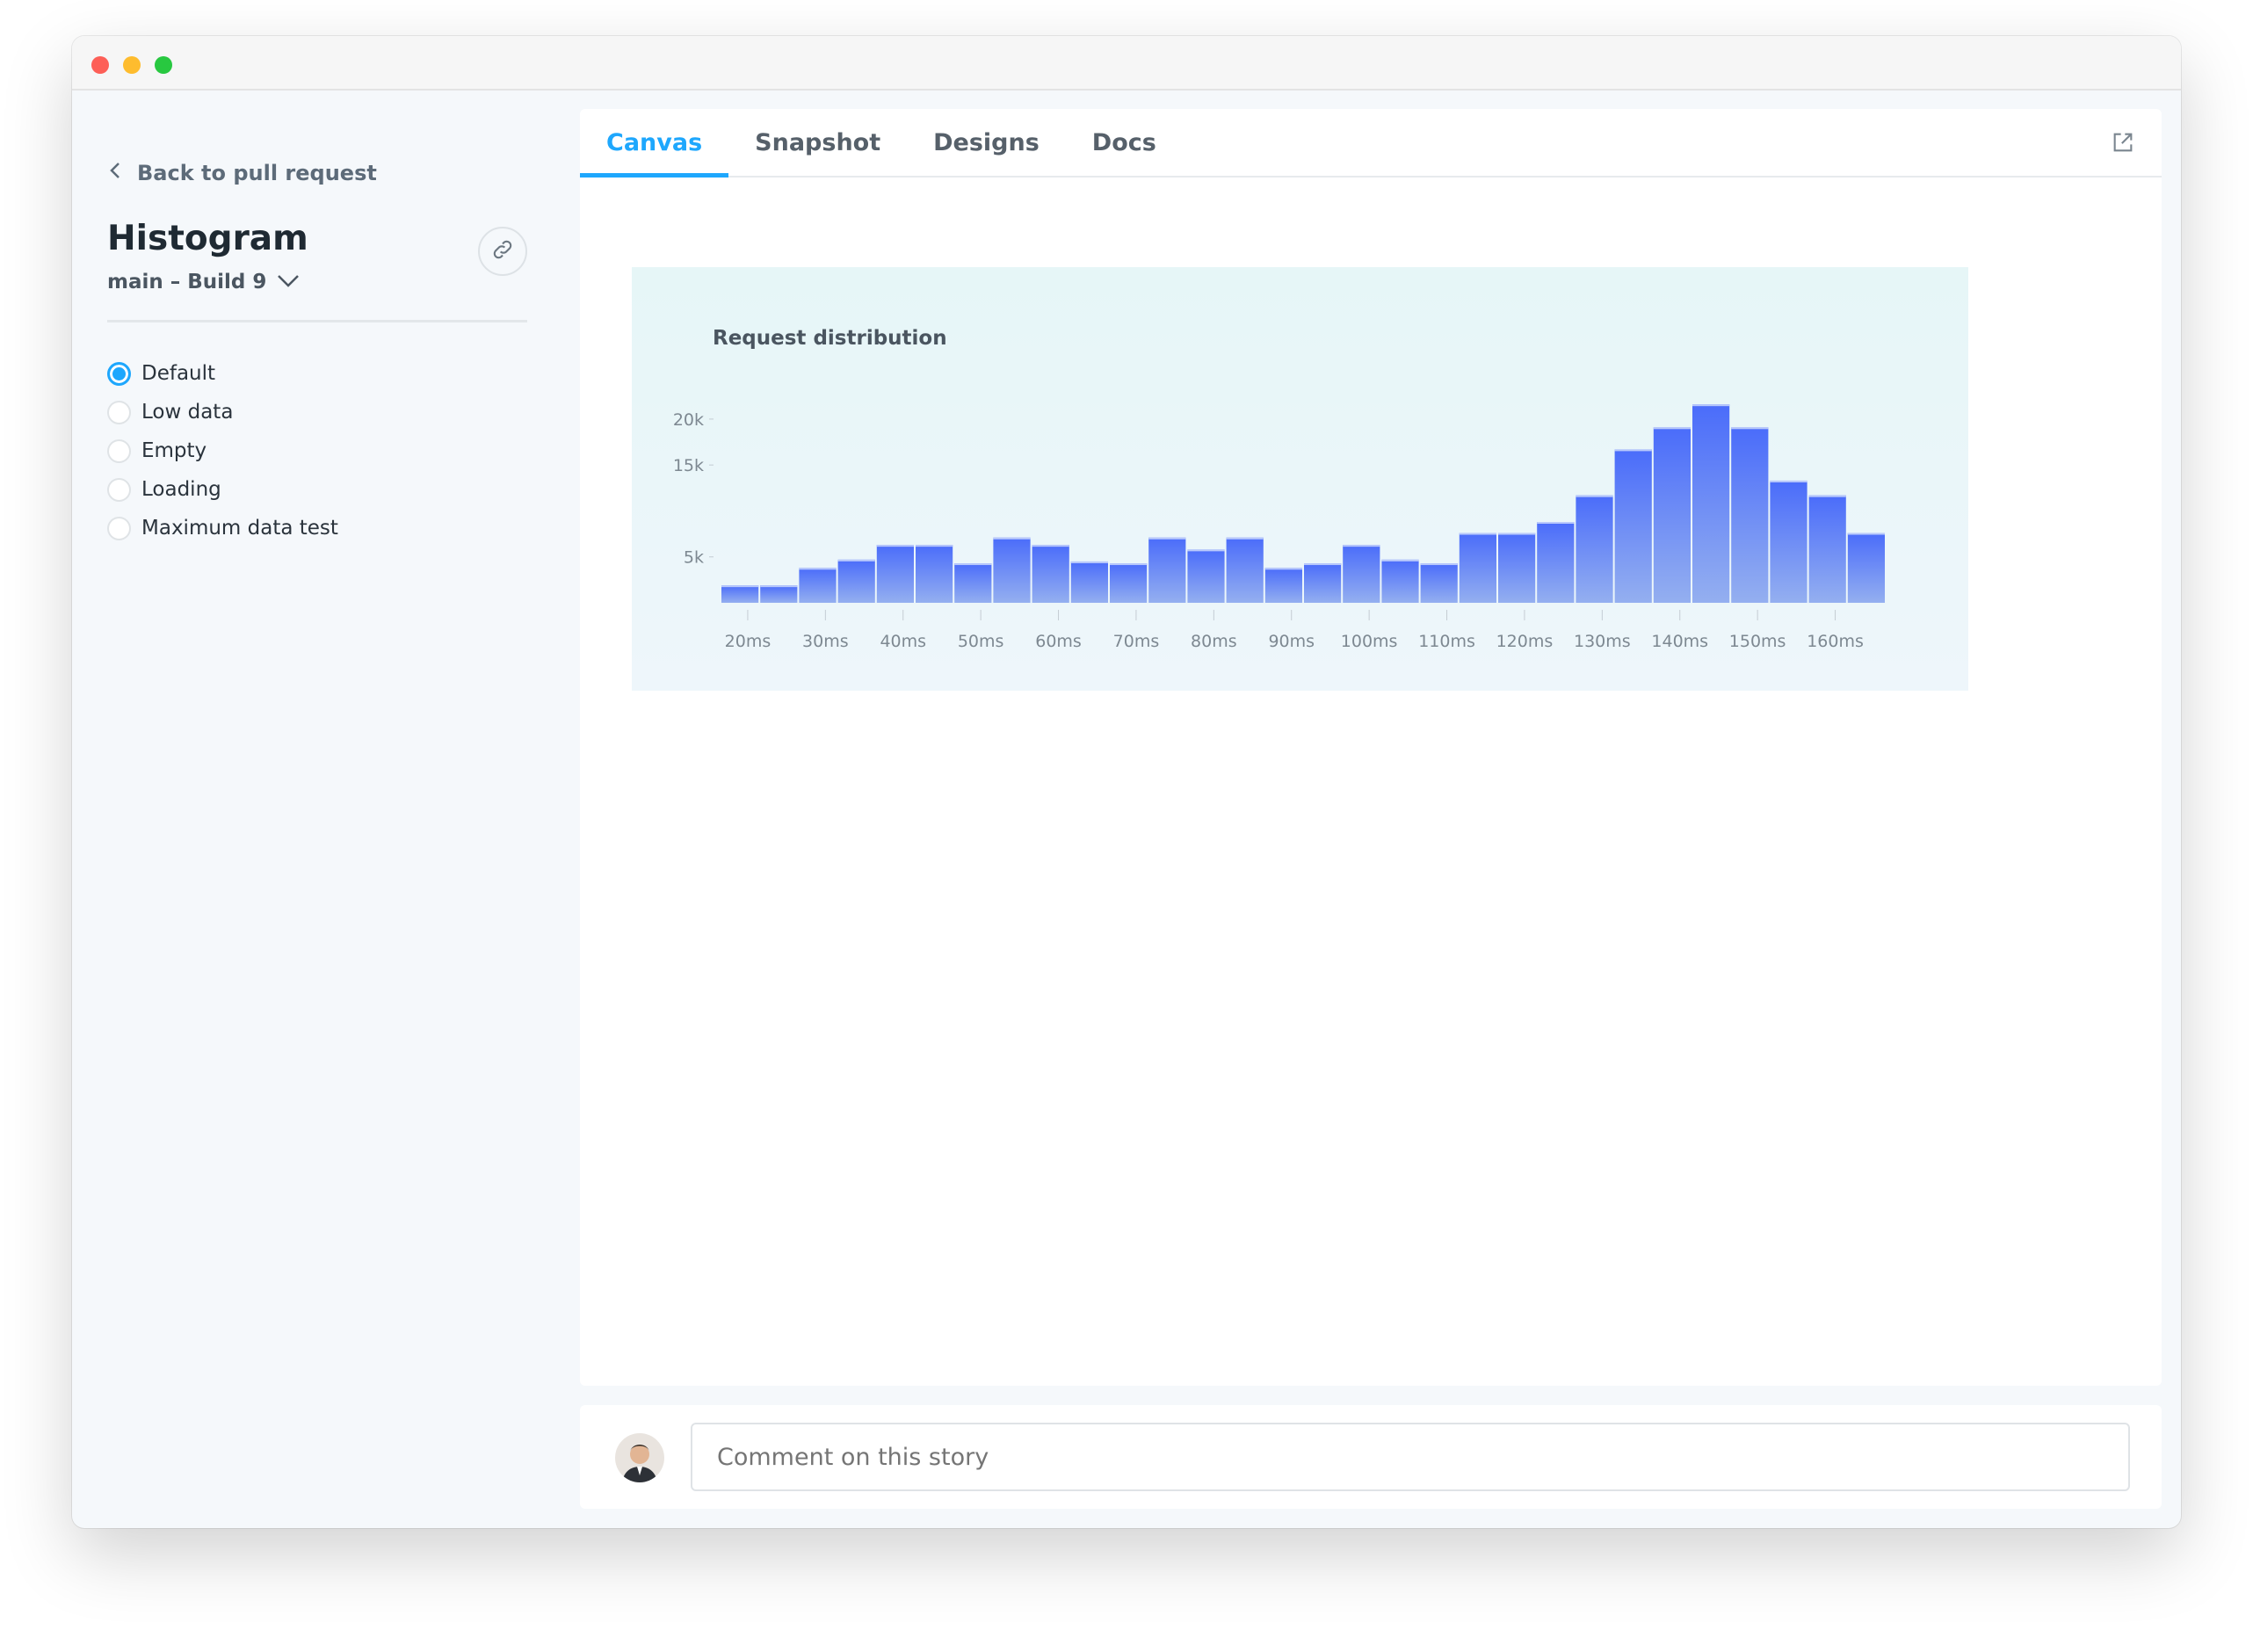 Image resolution: width=2253 pixels, height=1652 pixels. What do you see at coordinates (257, 173) in the screenshot?
I see `back-label: Back to pull request` at bounding box center [257, 173].